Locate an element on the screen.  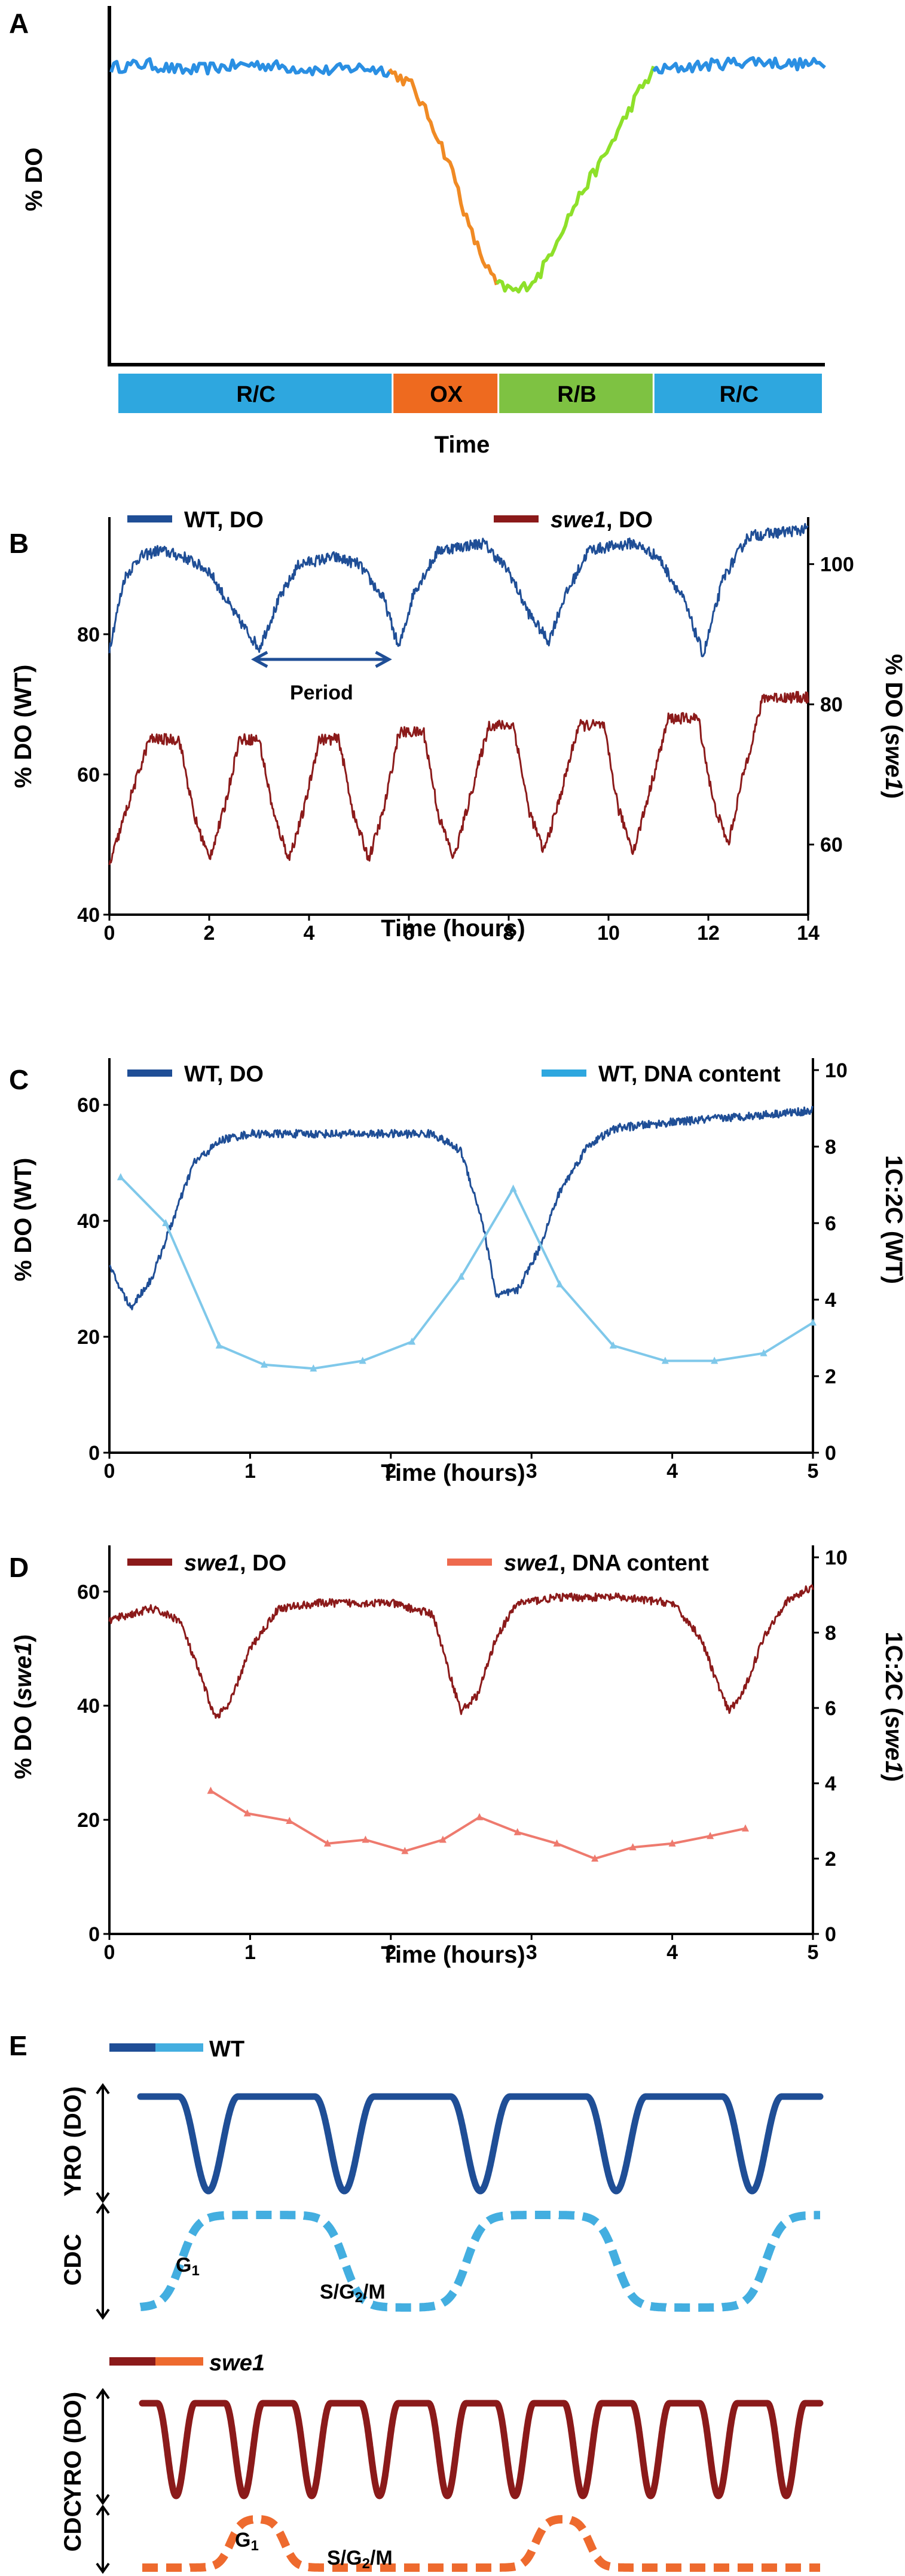
swe1-cdc-bracket is located at coordinates (103, 2539).